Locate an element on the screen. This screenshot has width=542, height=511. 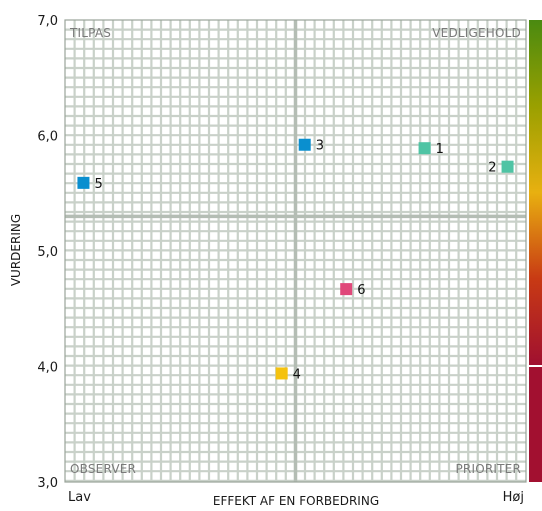
x-axis-title: EFFEKT AF EN FORBEDRING is located at coordinates (296, 501).